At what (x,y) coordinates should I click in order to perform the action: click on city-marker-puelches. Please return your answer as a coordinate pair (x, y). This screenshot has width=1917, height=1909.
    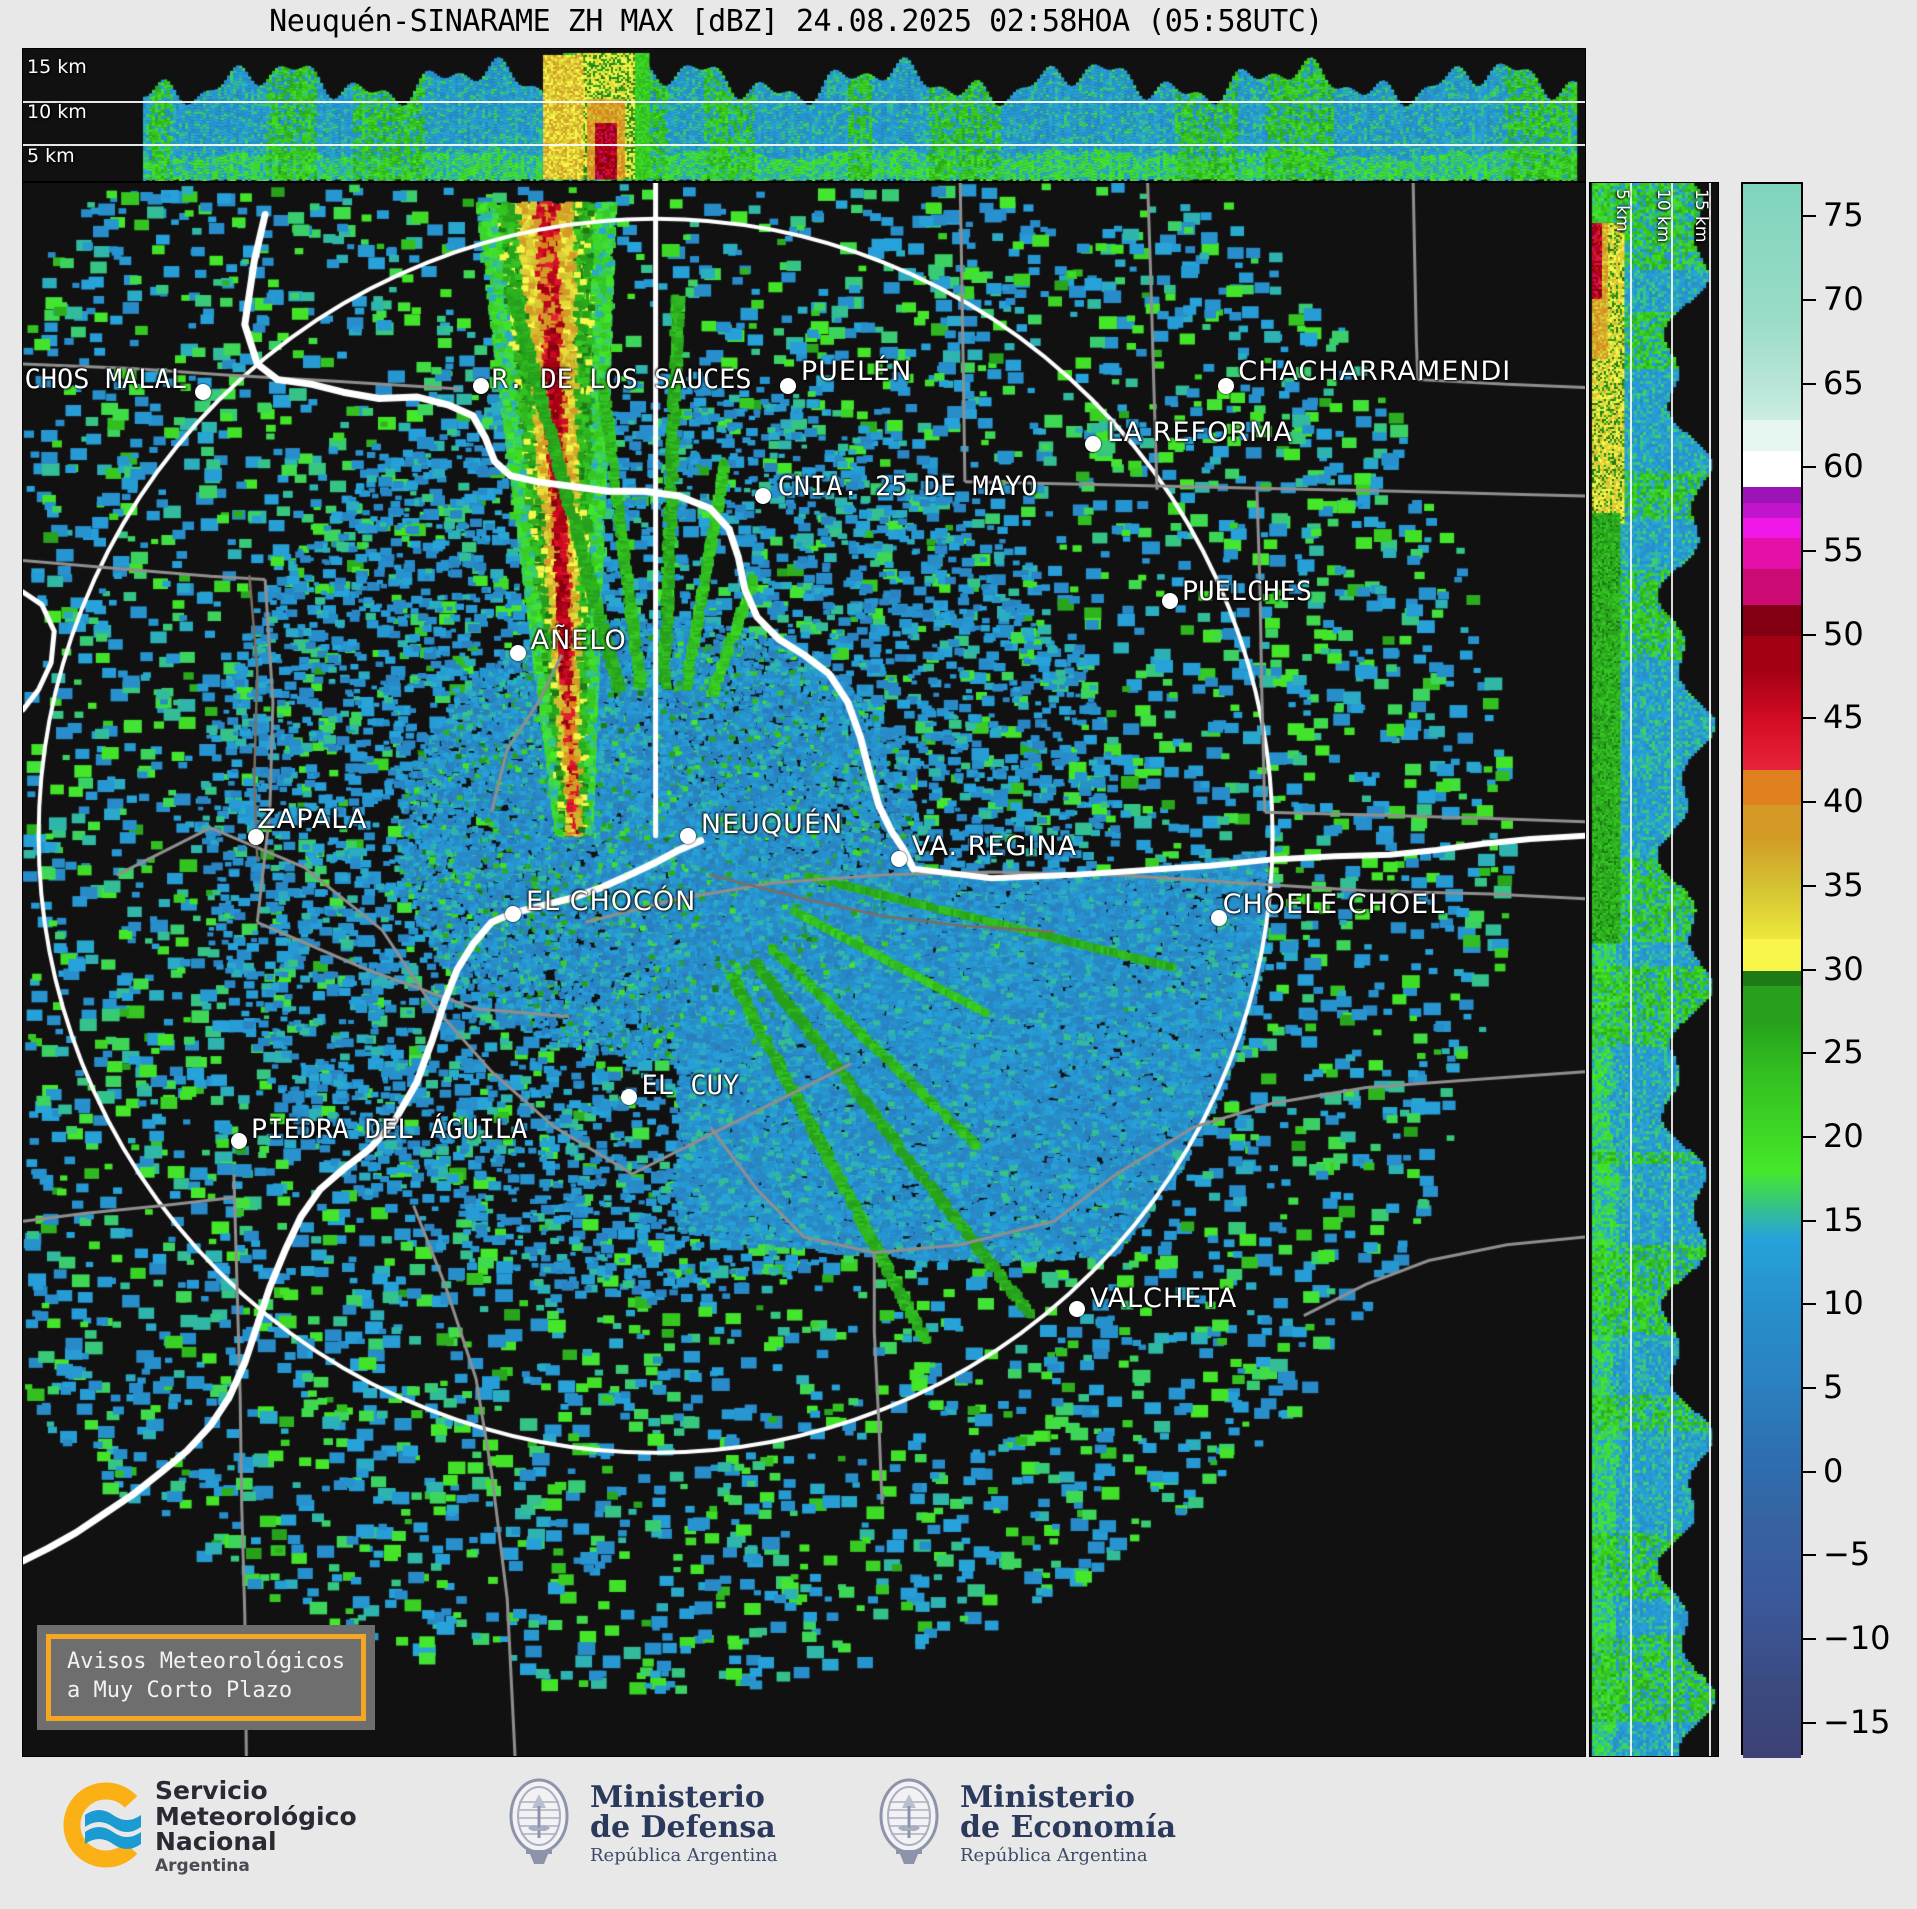
    Looking at the image, I should click on (1169, 601).